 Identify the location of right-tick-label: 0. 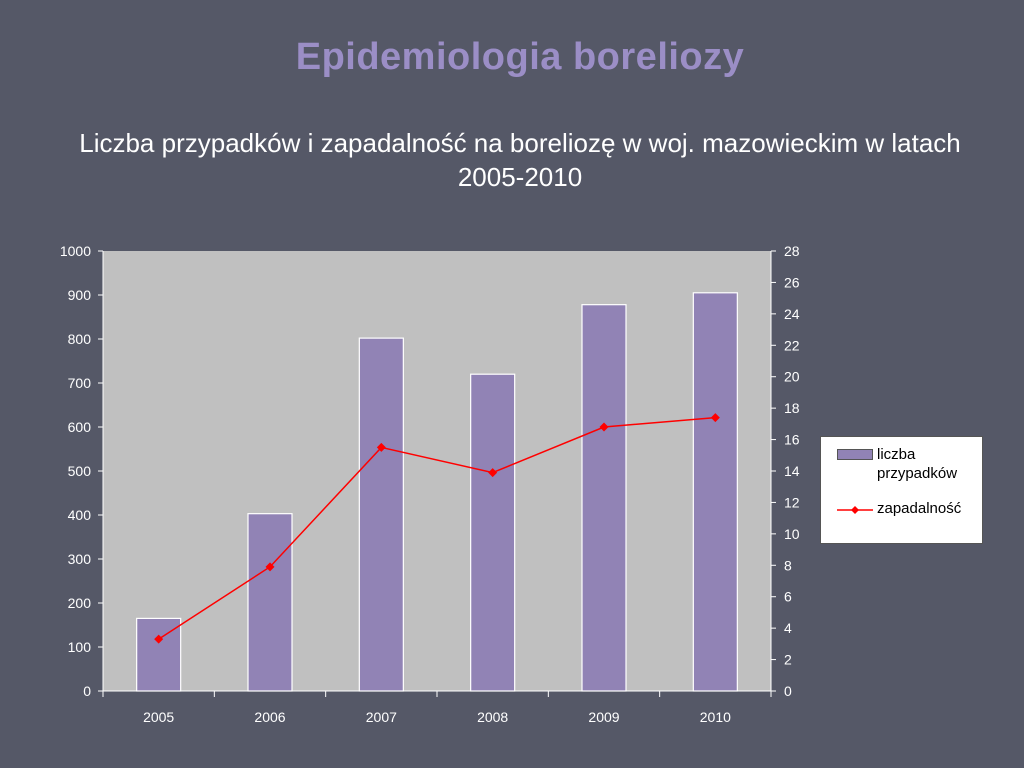
(788, 691).